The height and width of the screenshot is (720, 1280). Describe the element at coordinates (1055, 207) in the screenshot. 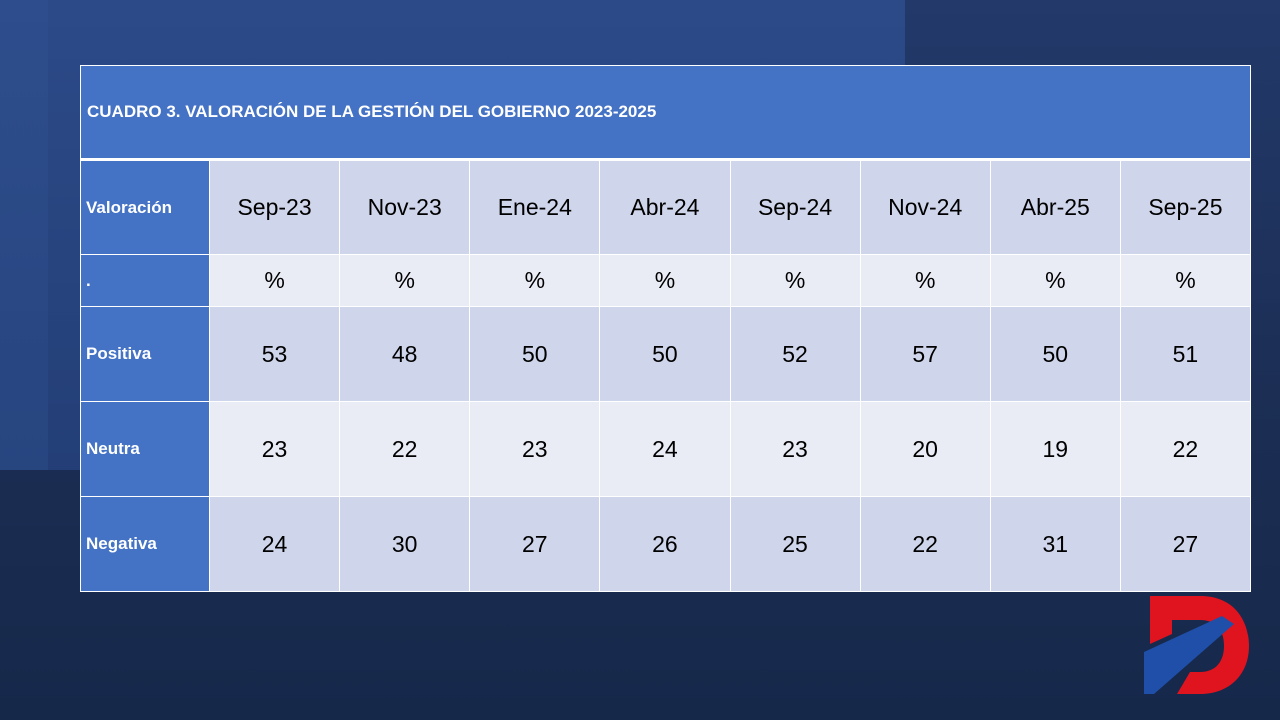

I see `cell: Abr-25` at that location.